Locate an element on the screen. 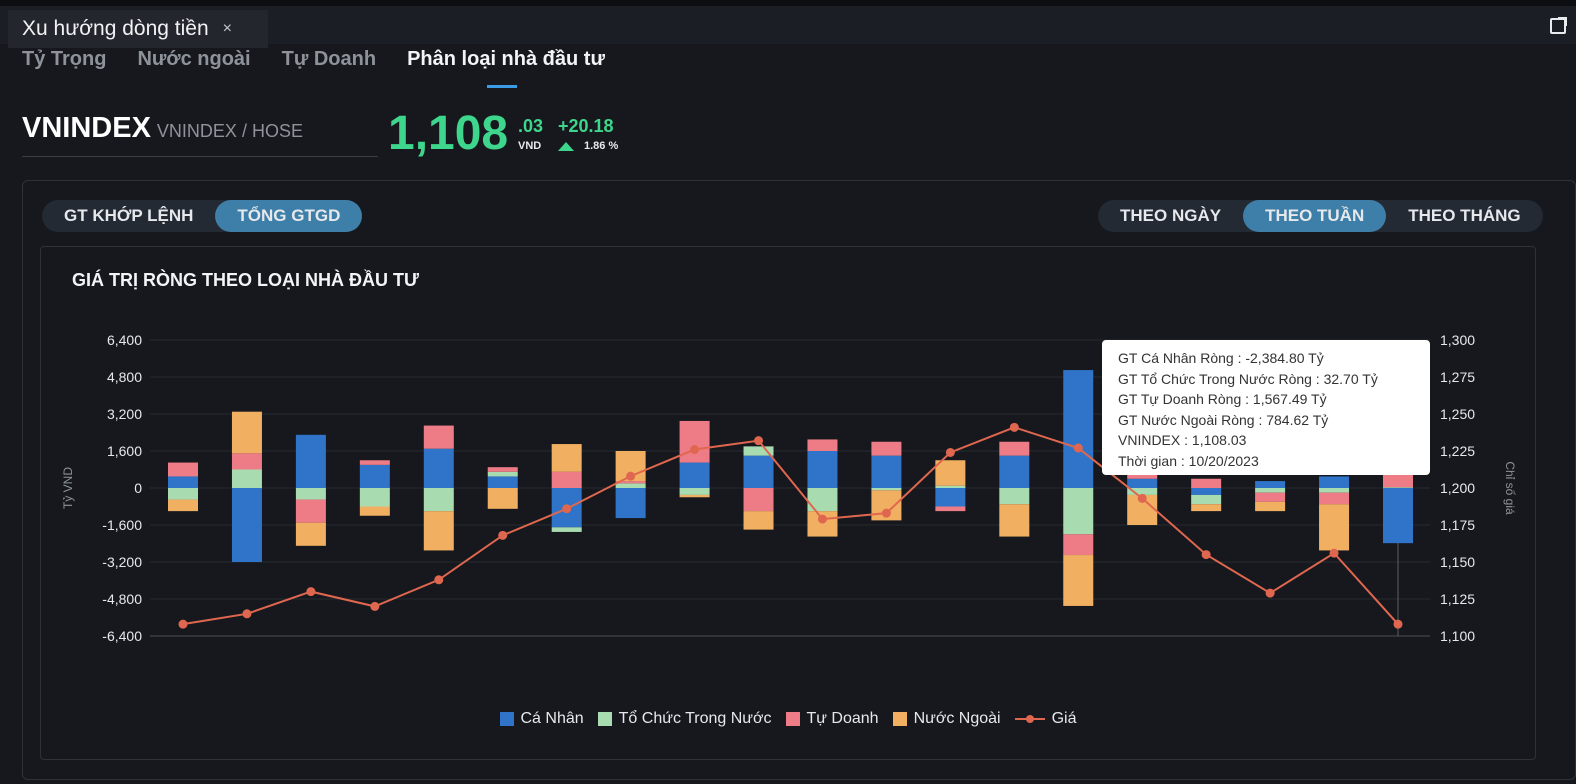 The image size is (1576, 784). y2-tick-label: 1,175 is located at coordinates (1457, 525).